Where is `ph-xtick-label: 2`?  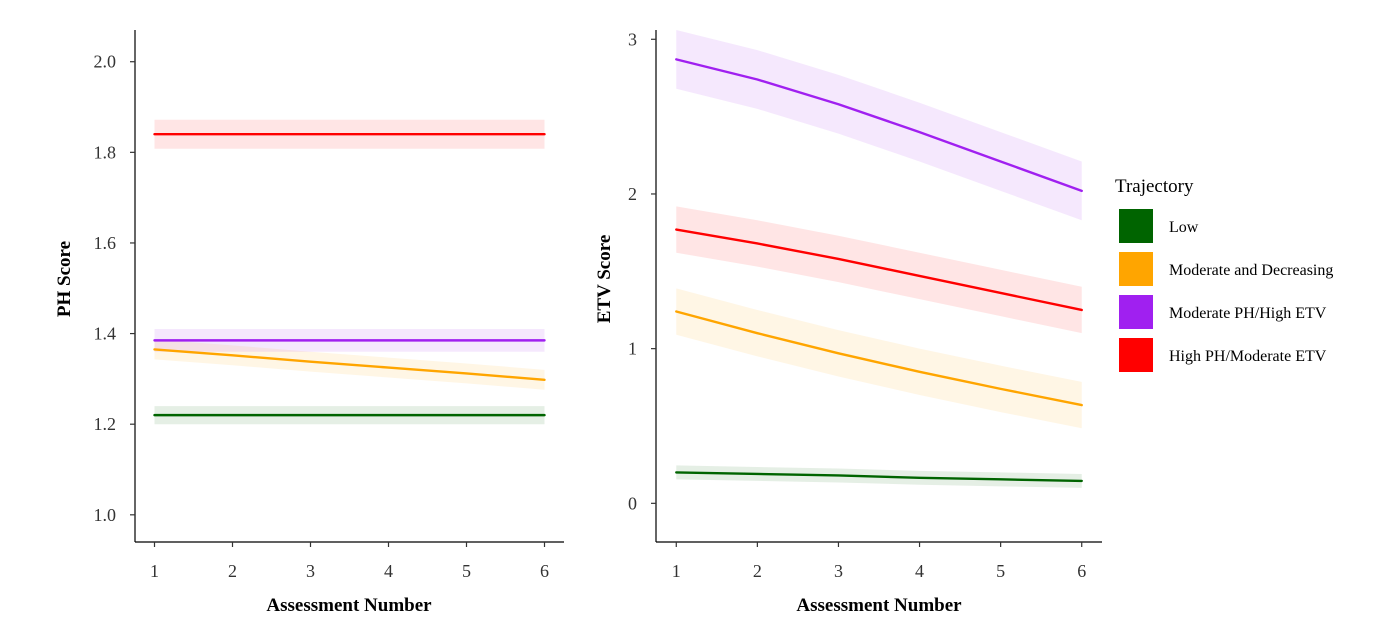 ph-xtick-label: 2 is located at coordinates (232, 571).